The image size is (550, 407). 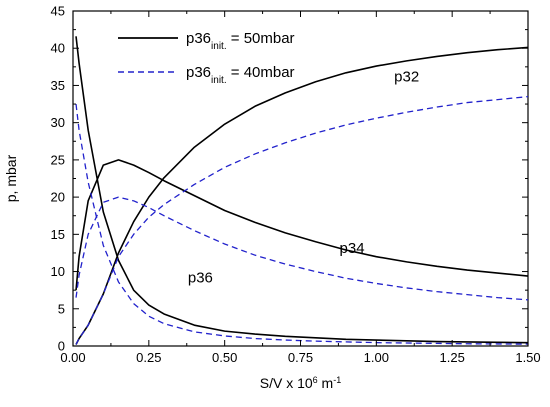 What do you see at coordinates (58, 234) in the screenshot?
I see `y-tick-label: 15` at bounding box center [58, 234].